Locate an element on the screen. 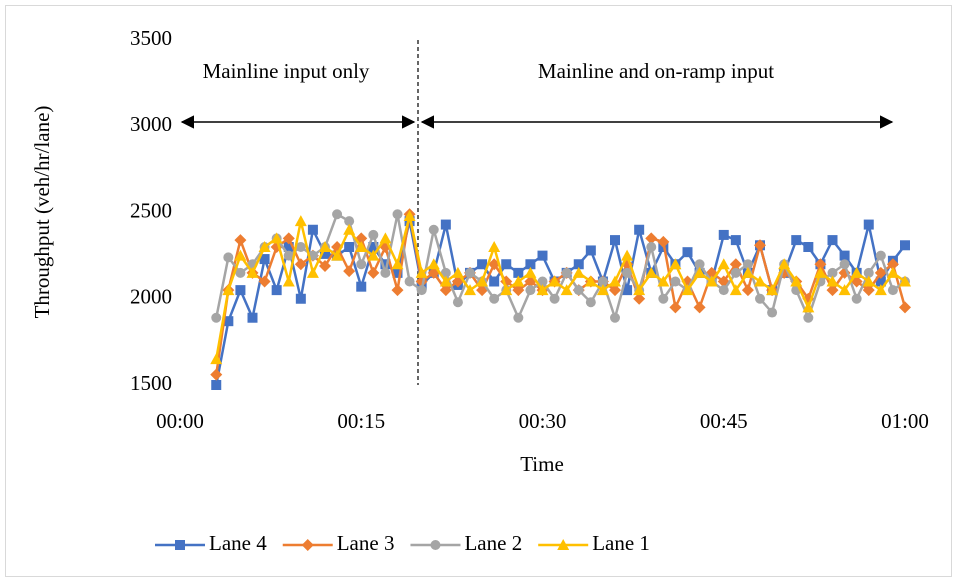 This screenshot has height=582, width=957. y-tick-label: 2000 is located at coordinates (151, 297).